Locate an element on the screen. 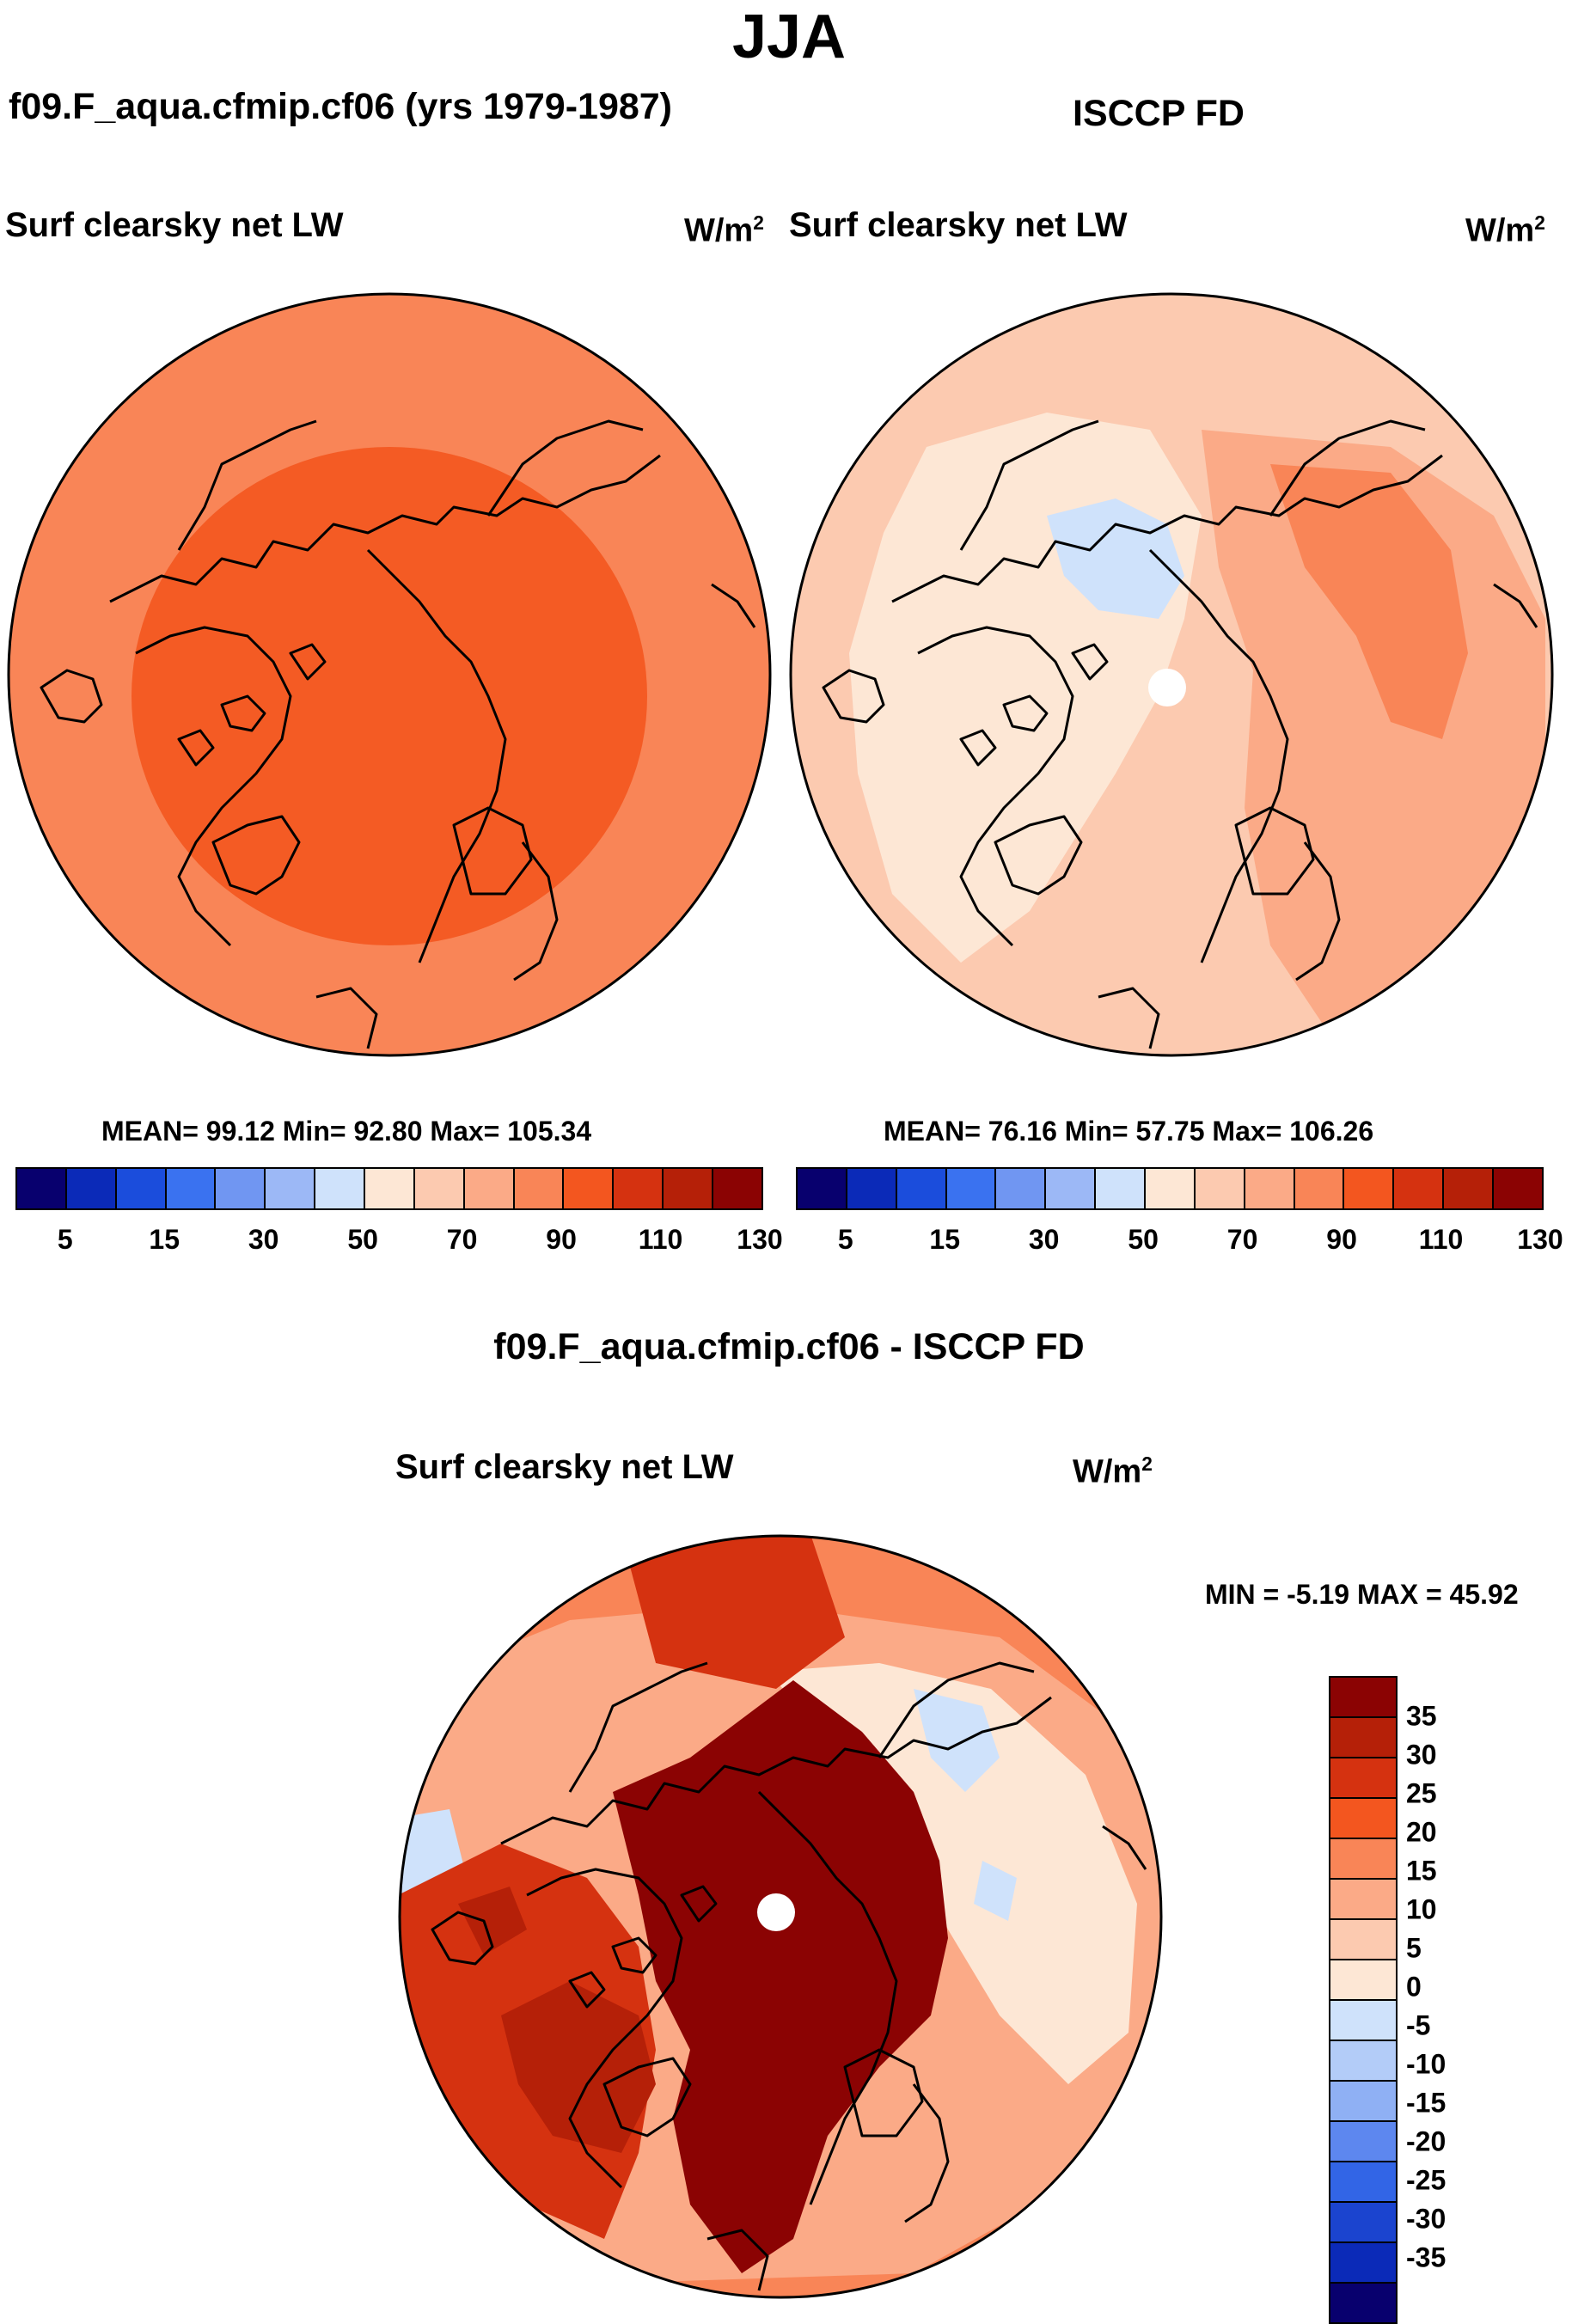 This screenshot has height=2324, width=1578. colorbar-tick-label: -15 is located at coordinates (1426, 2103).